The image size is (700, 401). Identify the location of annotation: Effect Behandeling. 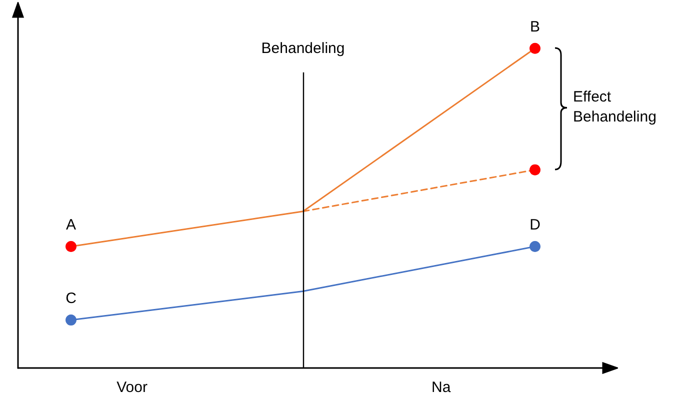
(614, 107).